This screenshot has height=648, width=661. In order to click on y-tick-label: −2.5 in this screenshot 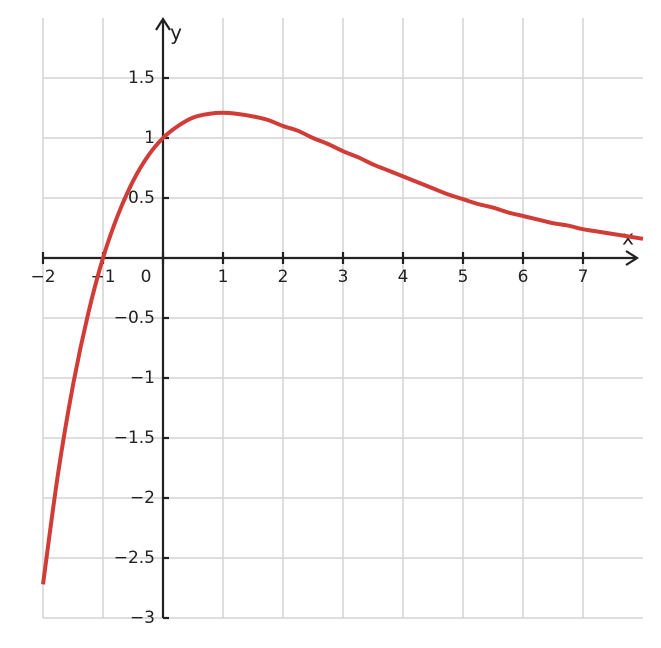, I will do `click(134, 558)`.